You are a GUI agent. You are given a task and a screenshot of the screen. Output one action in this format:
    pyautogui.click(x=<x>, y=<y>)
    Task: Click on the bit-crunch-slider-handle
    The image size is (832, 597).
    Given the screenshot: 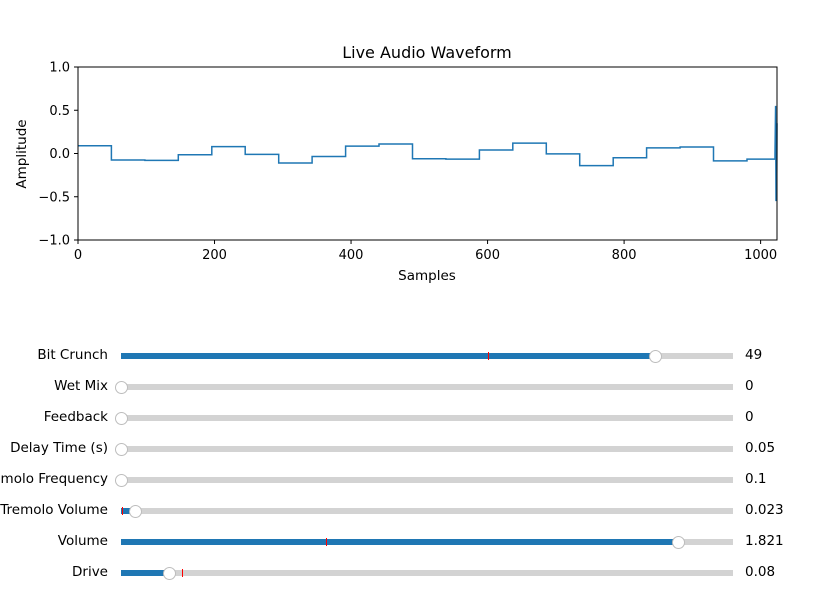 What is the action you would take?
    pyautogui.click(x=655, y=356)
    